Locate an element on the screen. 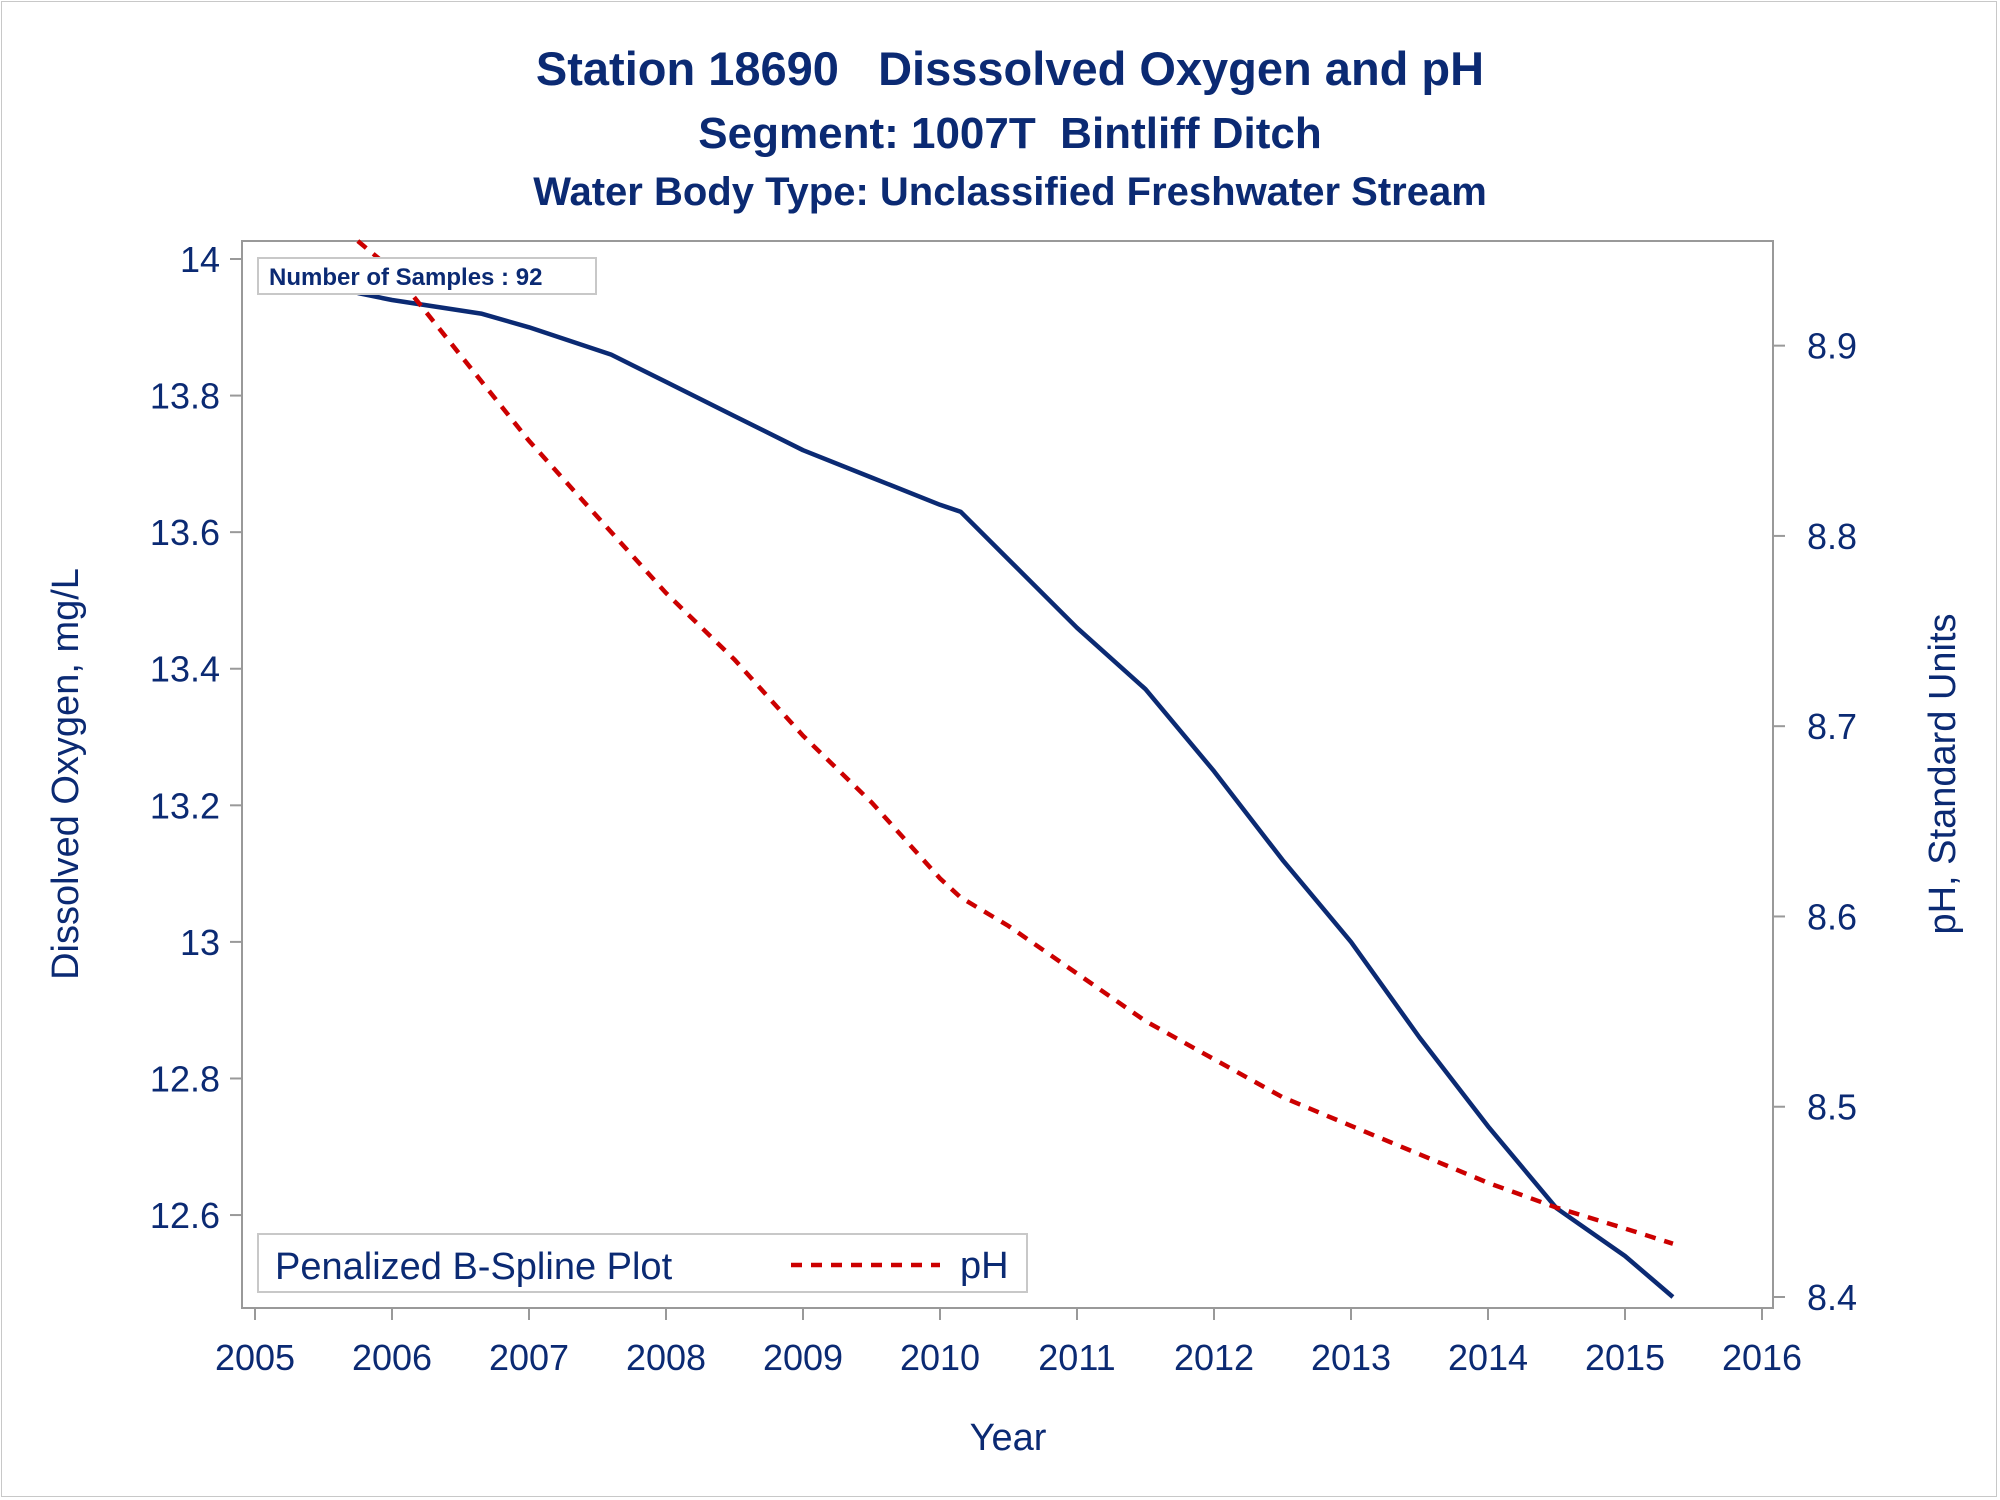 The width and height of the screenshot is (2000, 1500). sample-count-text: Number of Samples : 92 is located at coordinates (405, 277).